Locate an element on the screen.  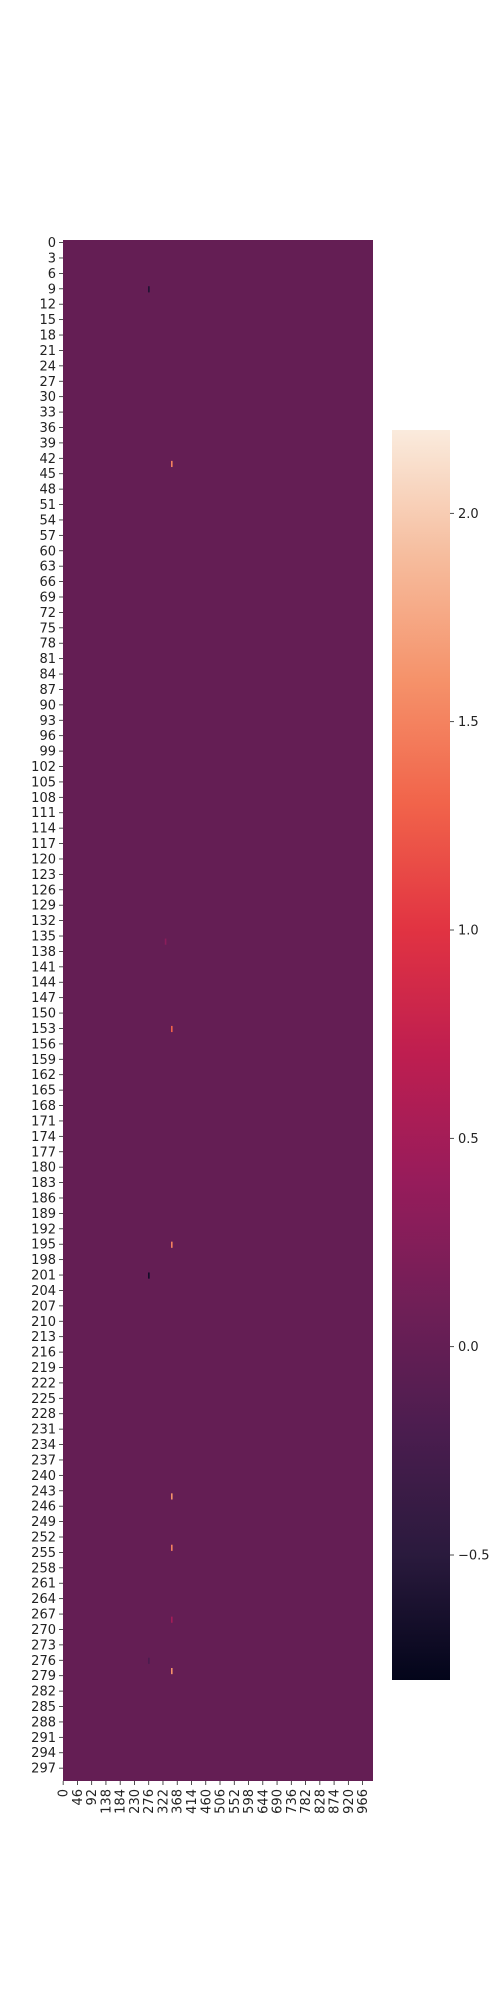
y-tick-label: 114 is located at coordinates (43, 829).